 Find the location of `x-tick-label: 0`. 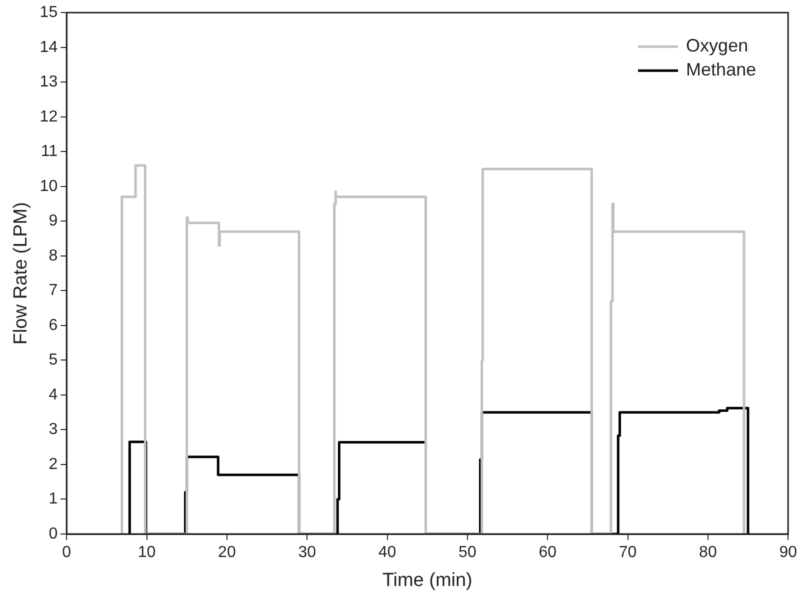

x-tick-label: 0 is located at coordinates (67, 553).